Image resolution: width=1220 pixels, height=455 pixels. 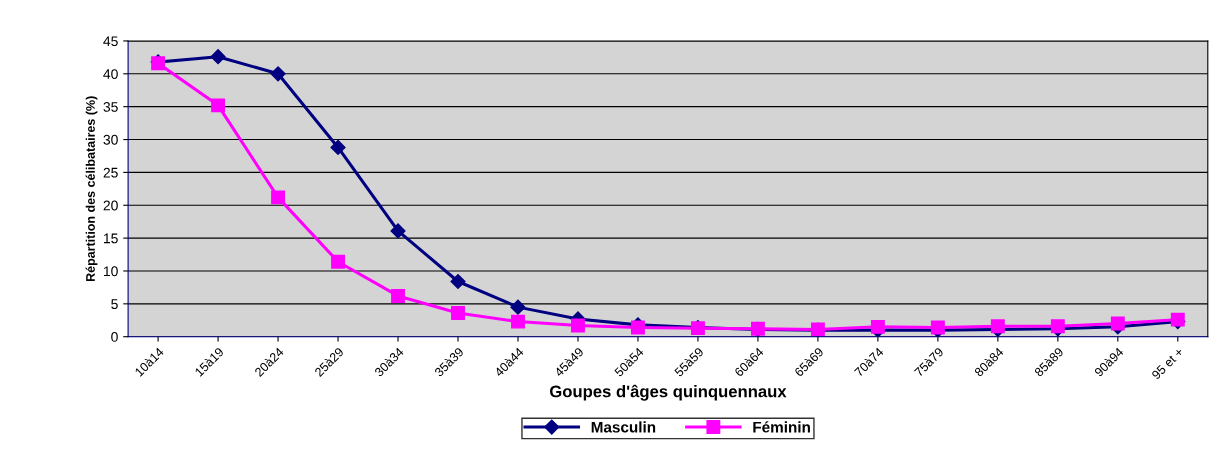 I want to click on y-tick-label: 10, so click(x=110, y=271).